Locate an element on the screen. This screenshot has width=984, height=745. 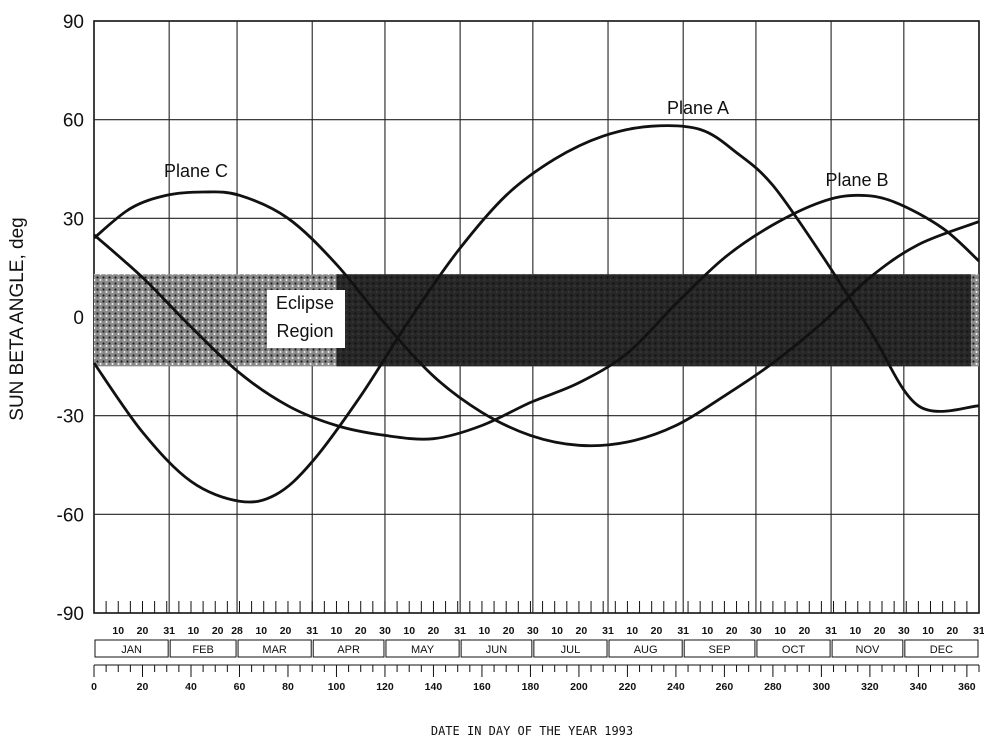
x-axis-label: DATE IN DAY OF THE YEAR 1993 is located at coordinates (532, 731).